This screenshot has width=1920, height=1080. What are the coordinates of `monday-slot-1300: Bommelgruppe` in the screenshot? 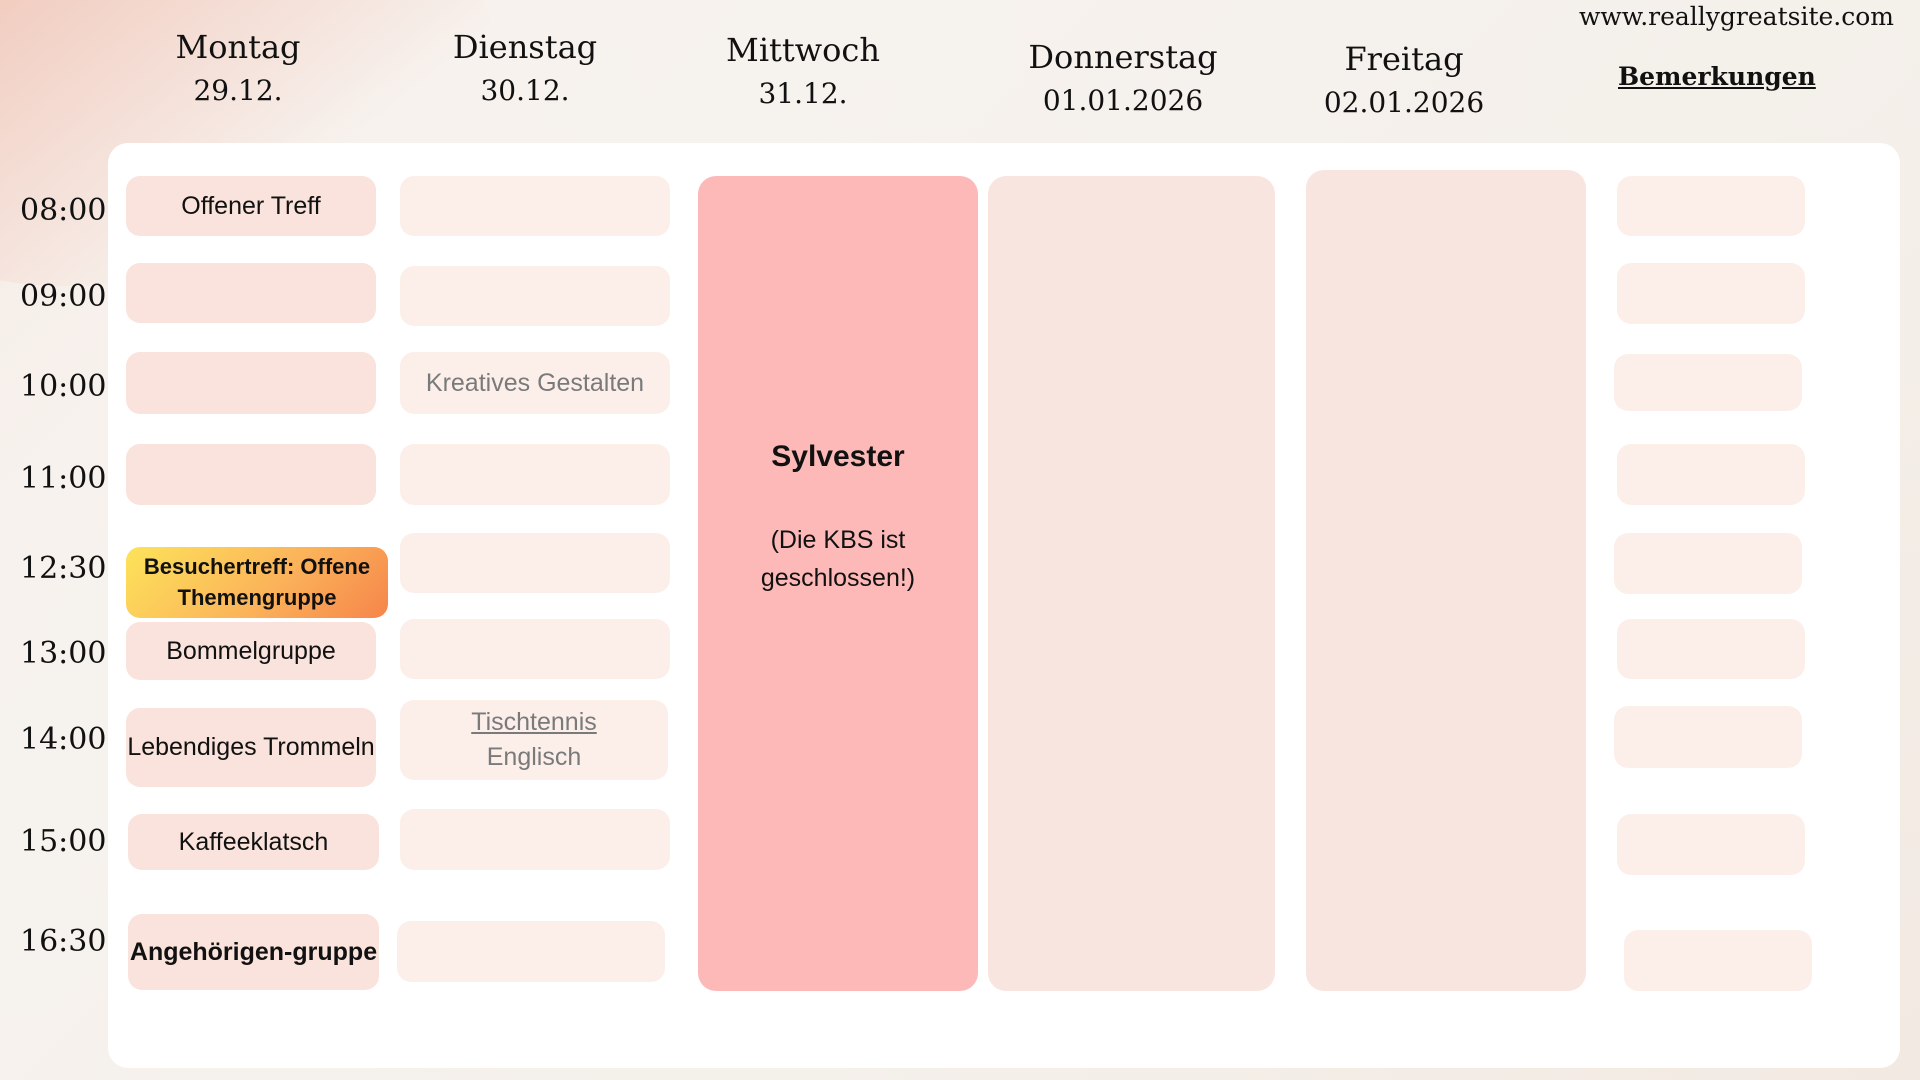 It's located at (251, 651).